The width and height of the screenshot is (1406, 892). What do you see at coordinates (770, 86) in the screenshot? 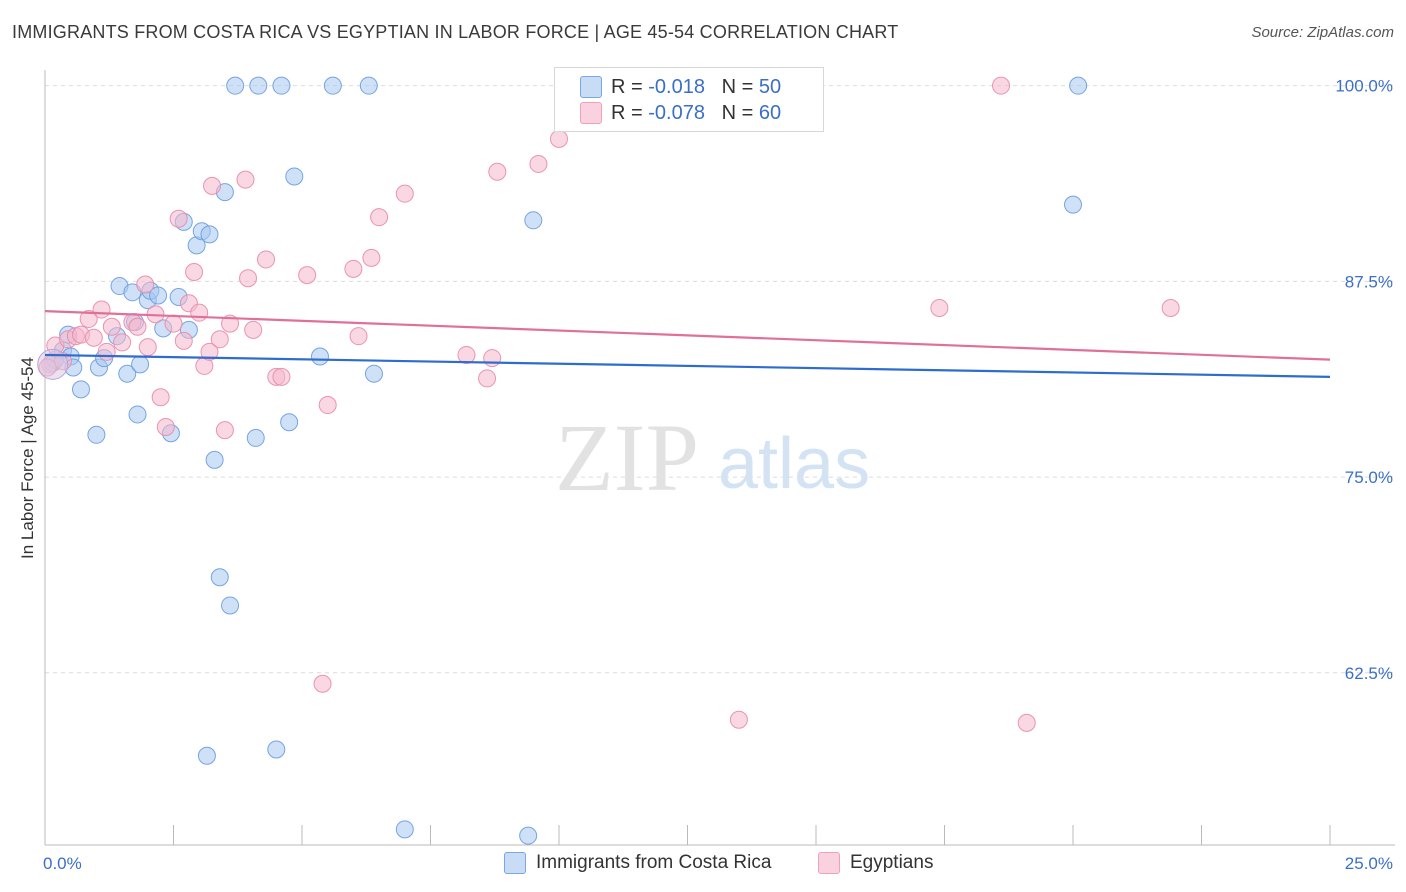
I see `n-value-costa-rica: 50` at bounding box center [770, 86].